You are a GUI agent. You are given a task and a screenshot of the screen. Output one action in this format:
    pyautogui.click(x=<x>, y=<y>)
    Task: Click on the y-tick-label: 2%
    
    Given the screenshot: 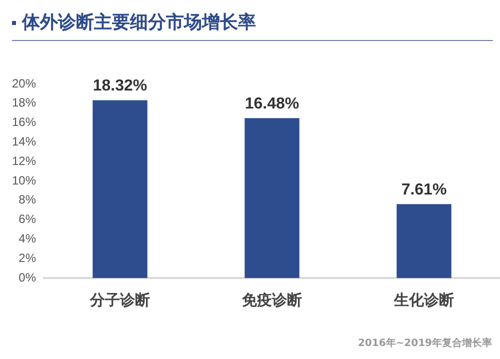 What is the action you would take?
    pyautogui.click(x=27, y=257)
    